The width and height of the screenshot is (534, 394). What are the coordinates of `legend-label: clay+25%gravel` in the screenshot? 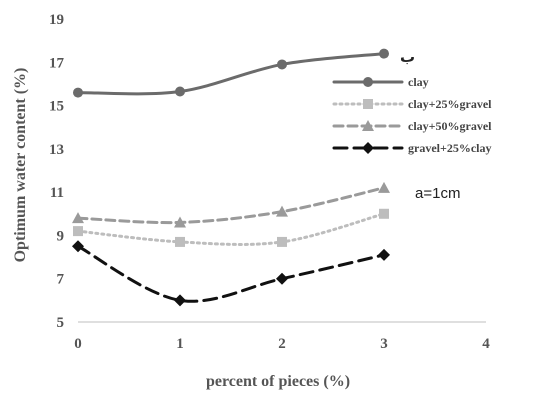 It's located at (450, 104).